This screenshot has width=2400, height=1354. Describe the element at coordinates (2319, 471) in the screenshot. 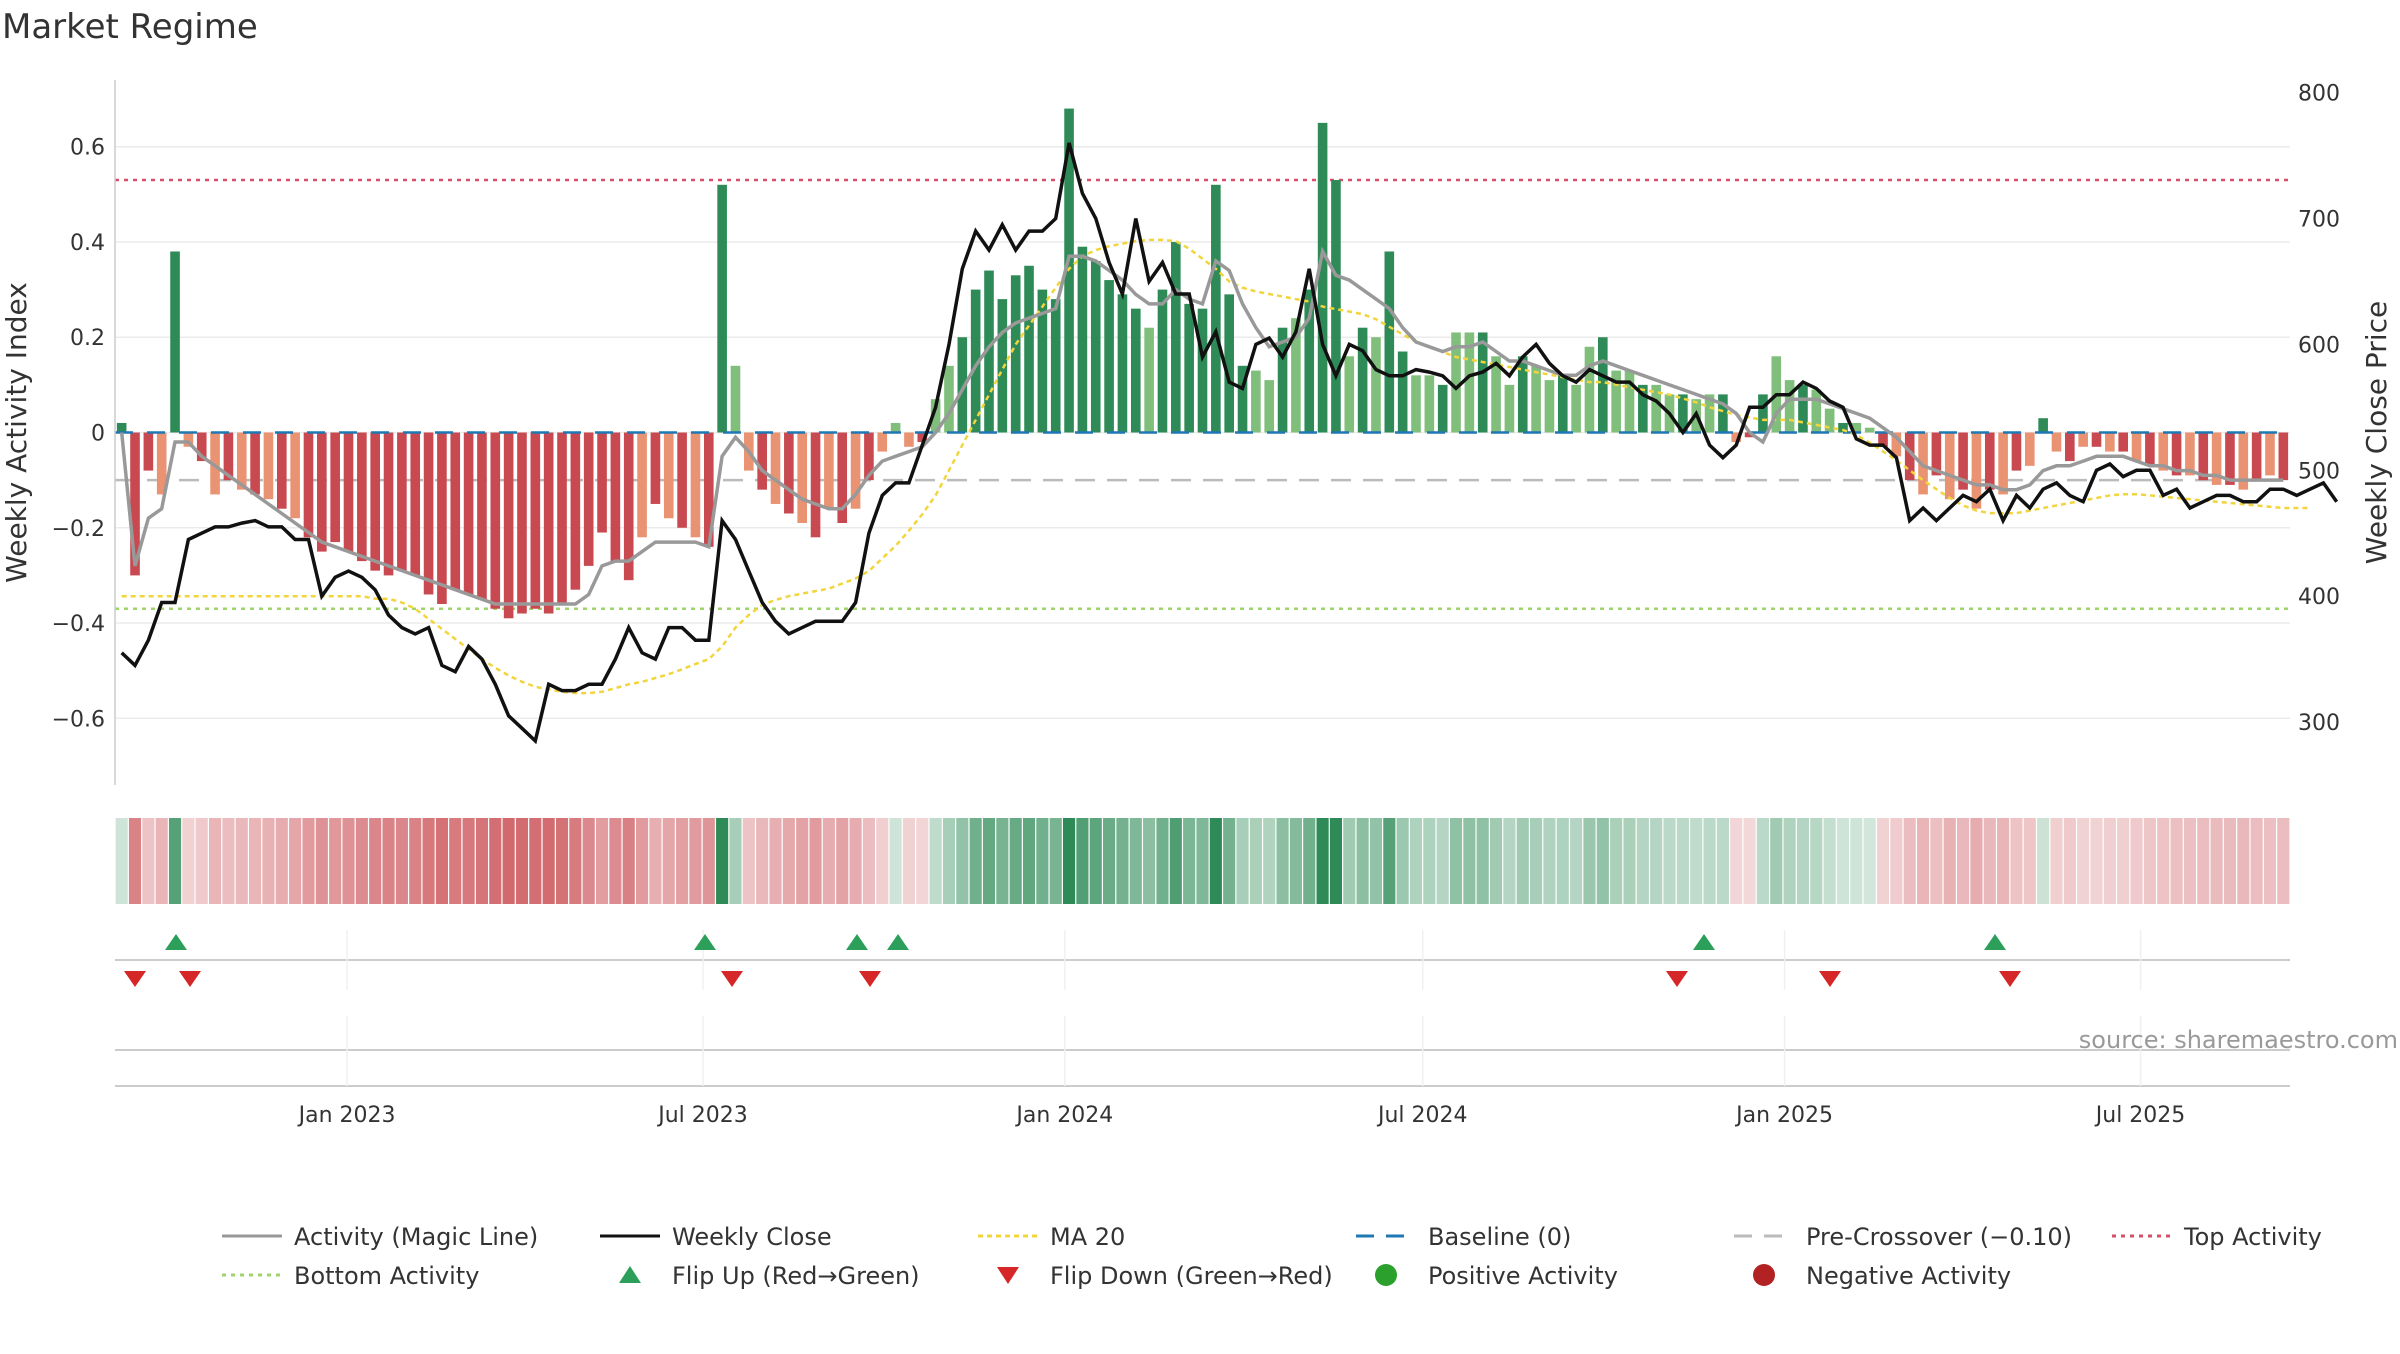

I see `y-right-tick-label: 500` at that location.